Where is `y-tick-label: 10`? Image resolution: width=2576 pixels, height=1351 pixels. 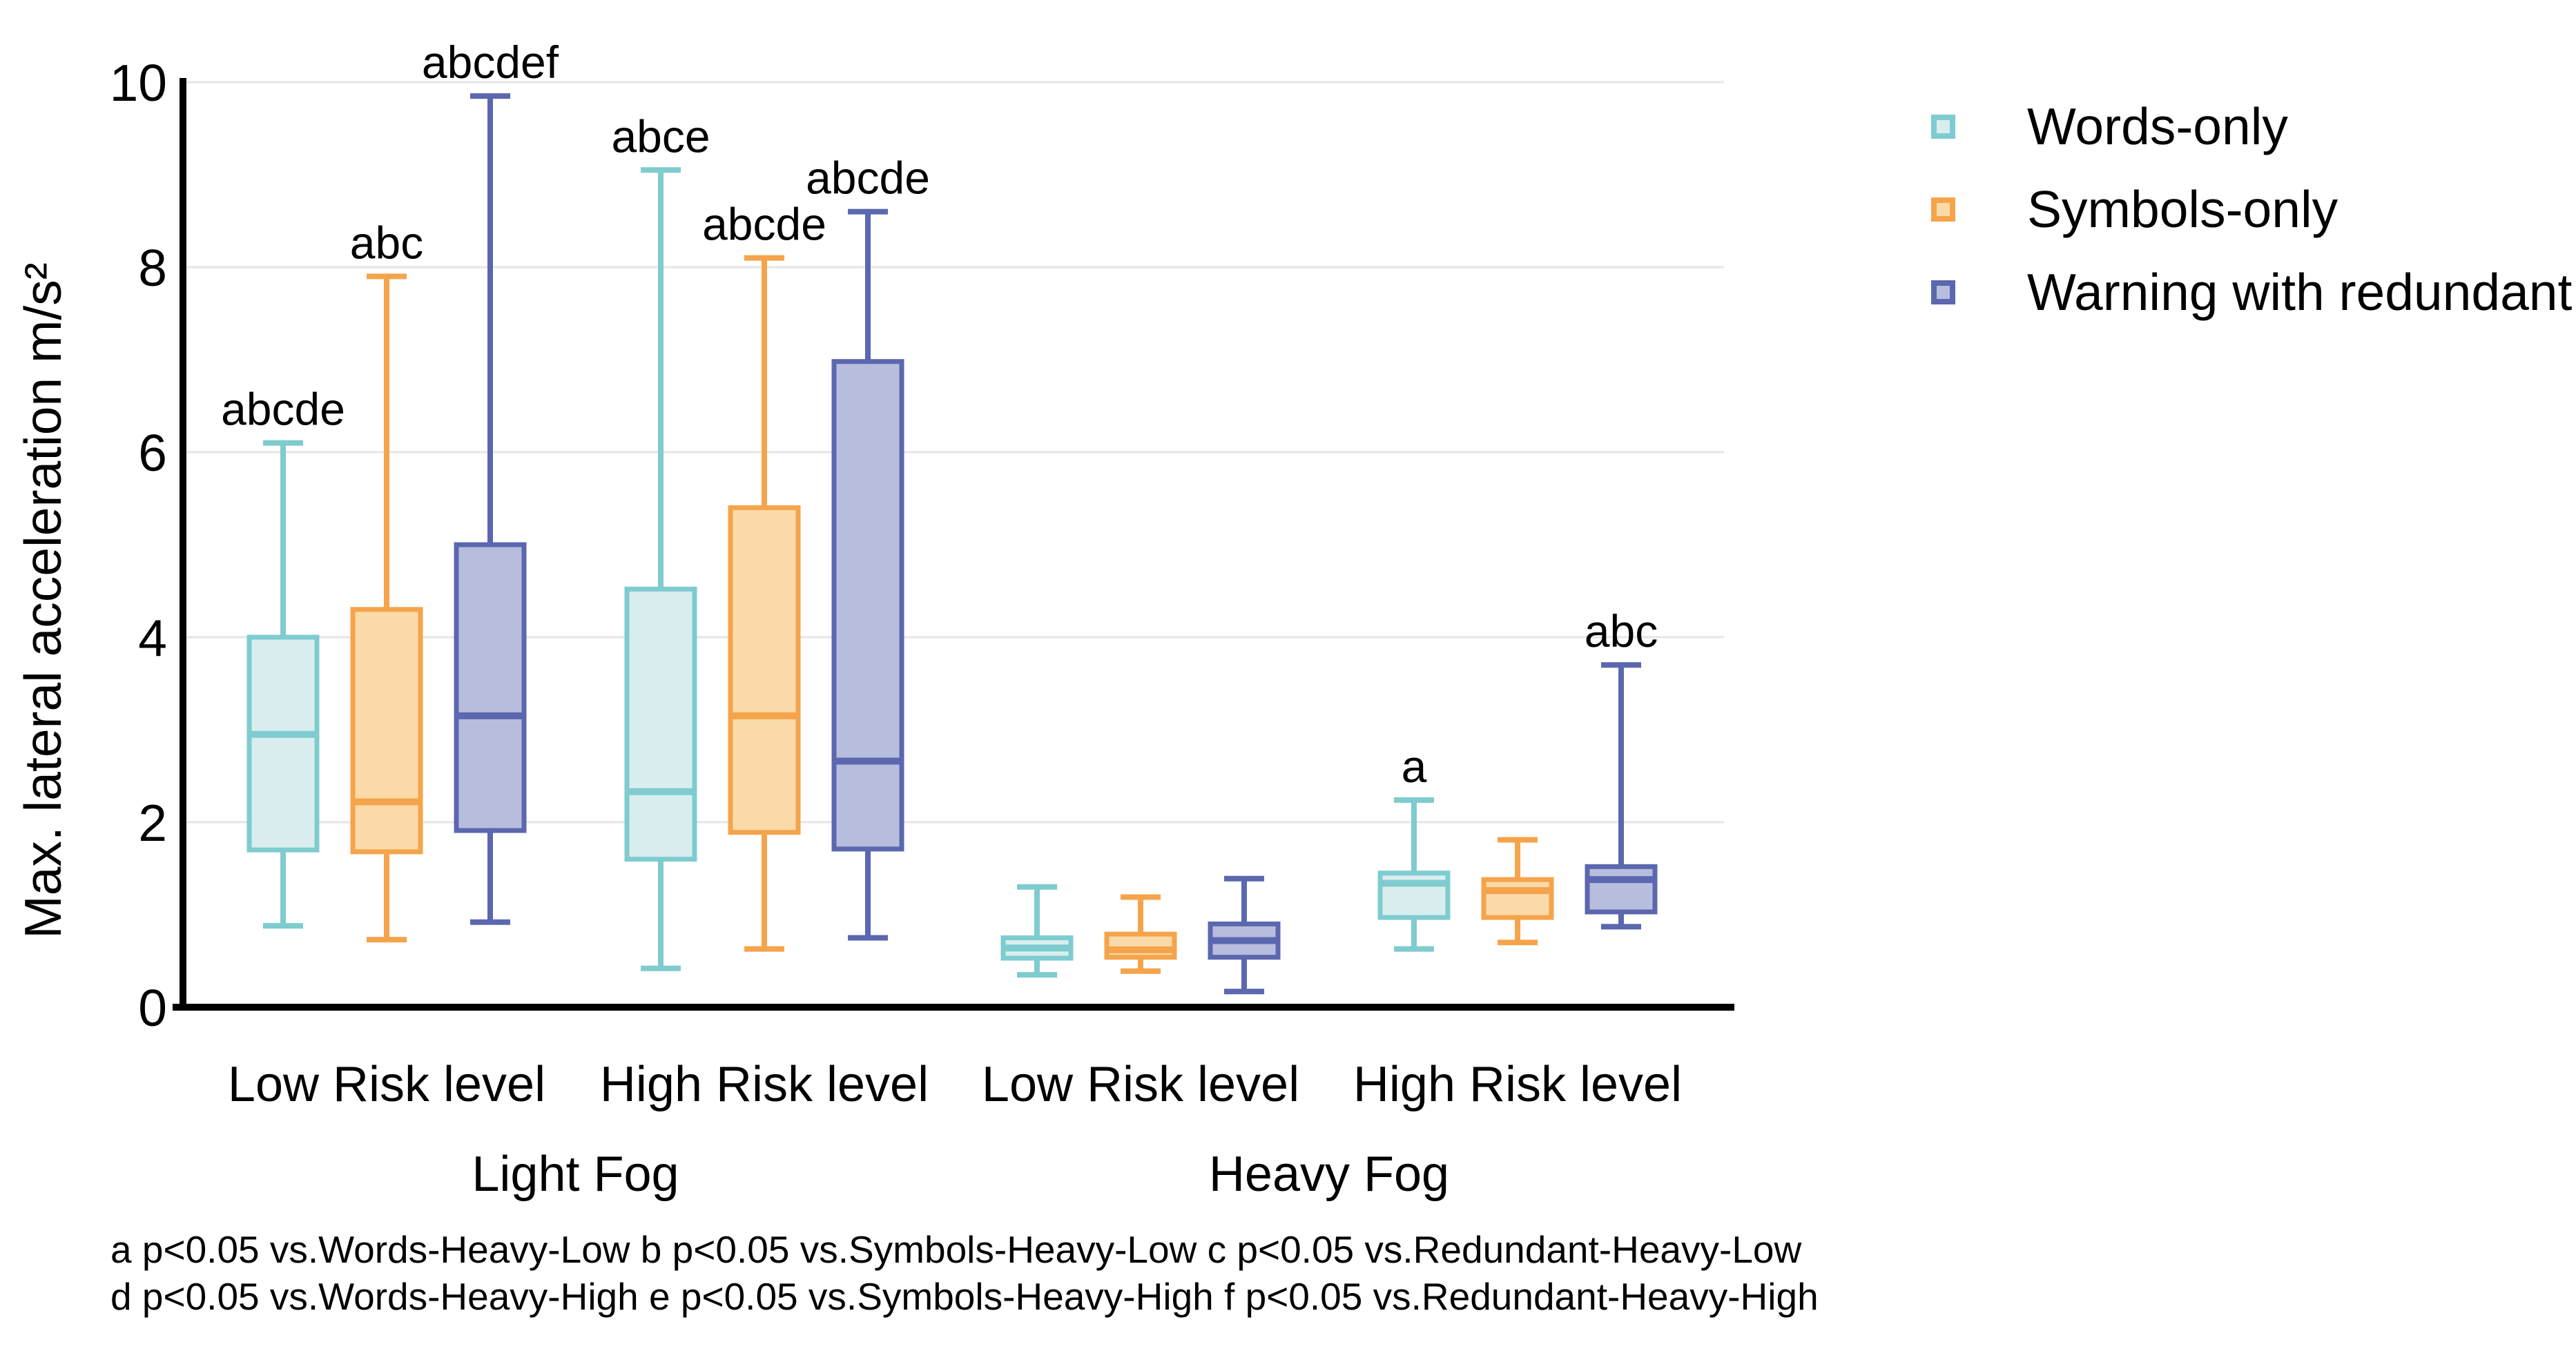
y-tick-label: 10 is located at coordinates (138, 83).